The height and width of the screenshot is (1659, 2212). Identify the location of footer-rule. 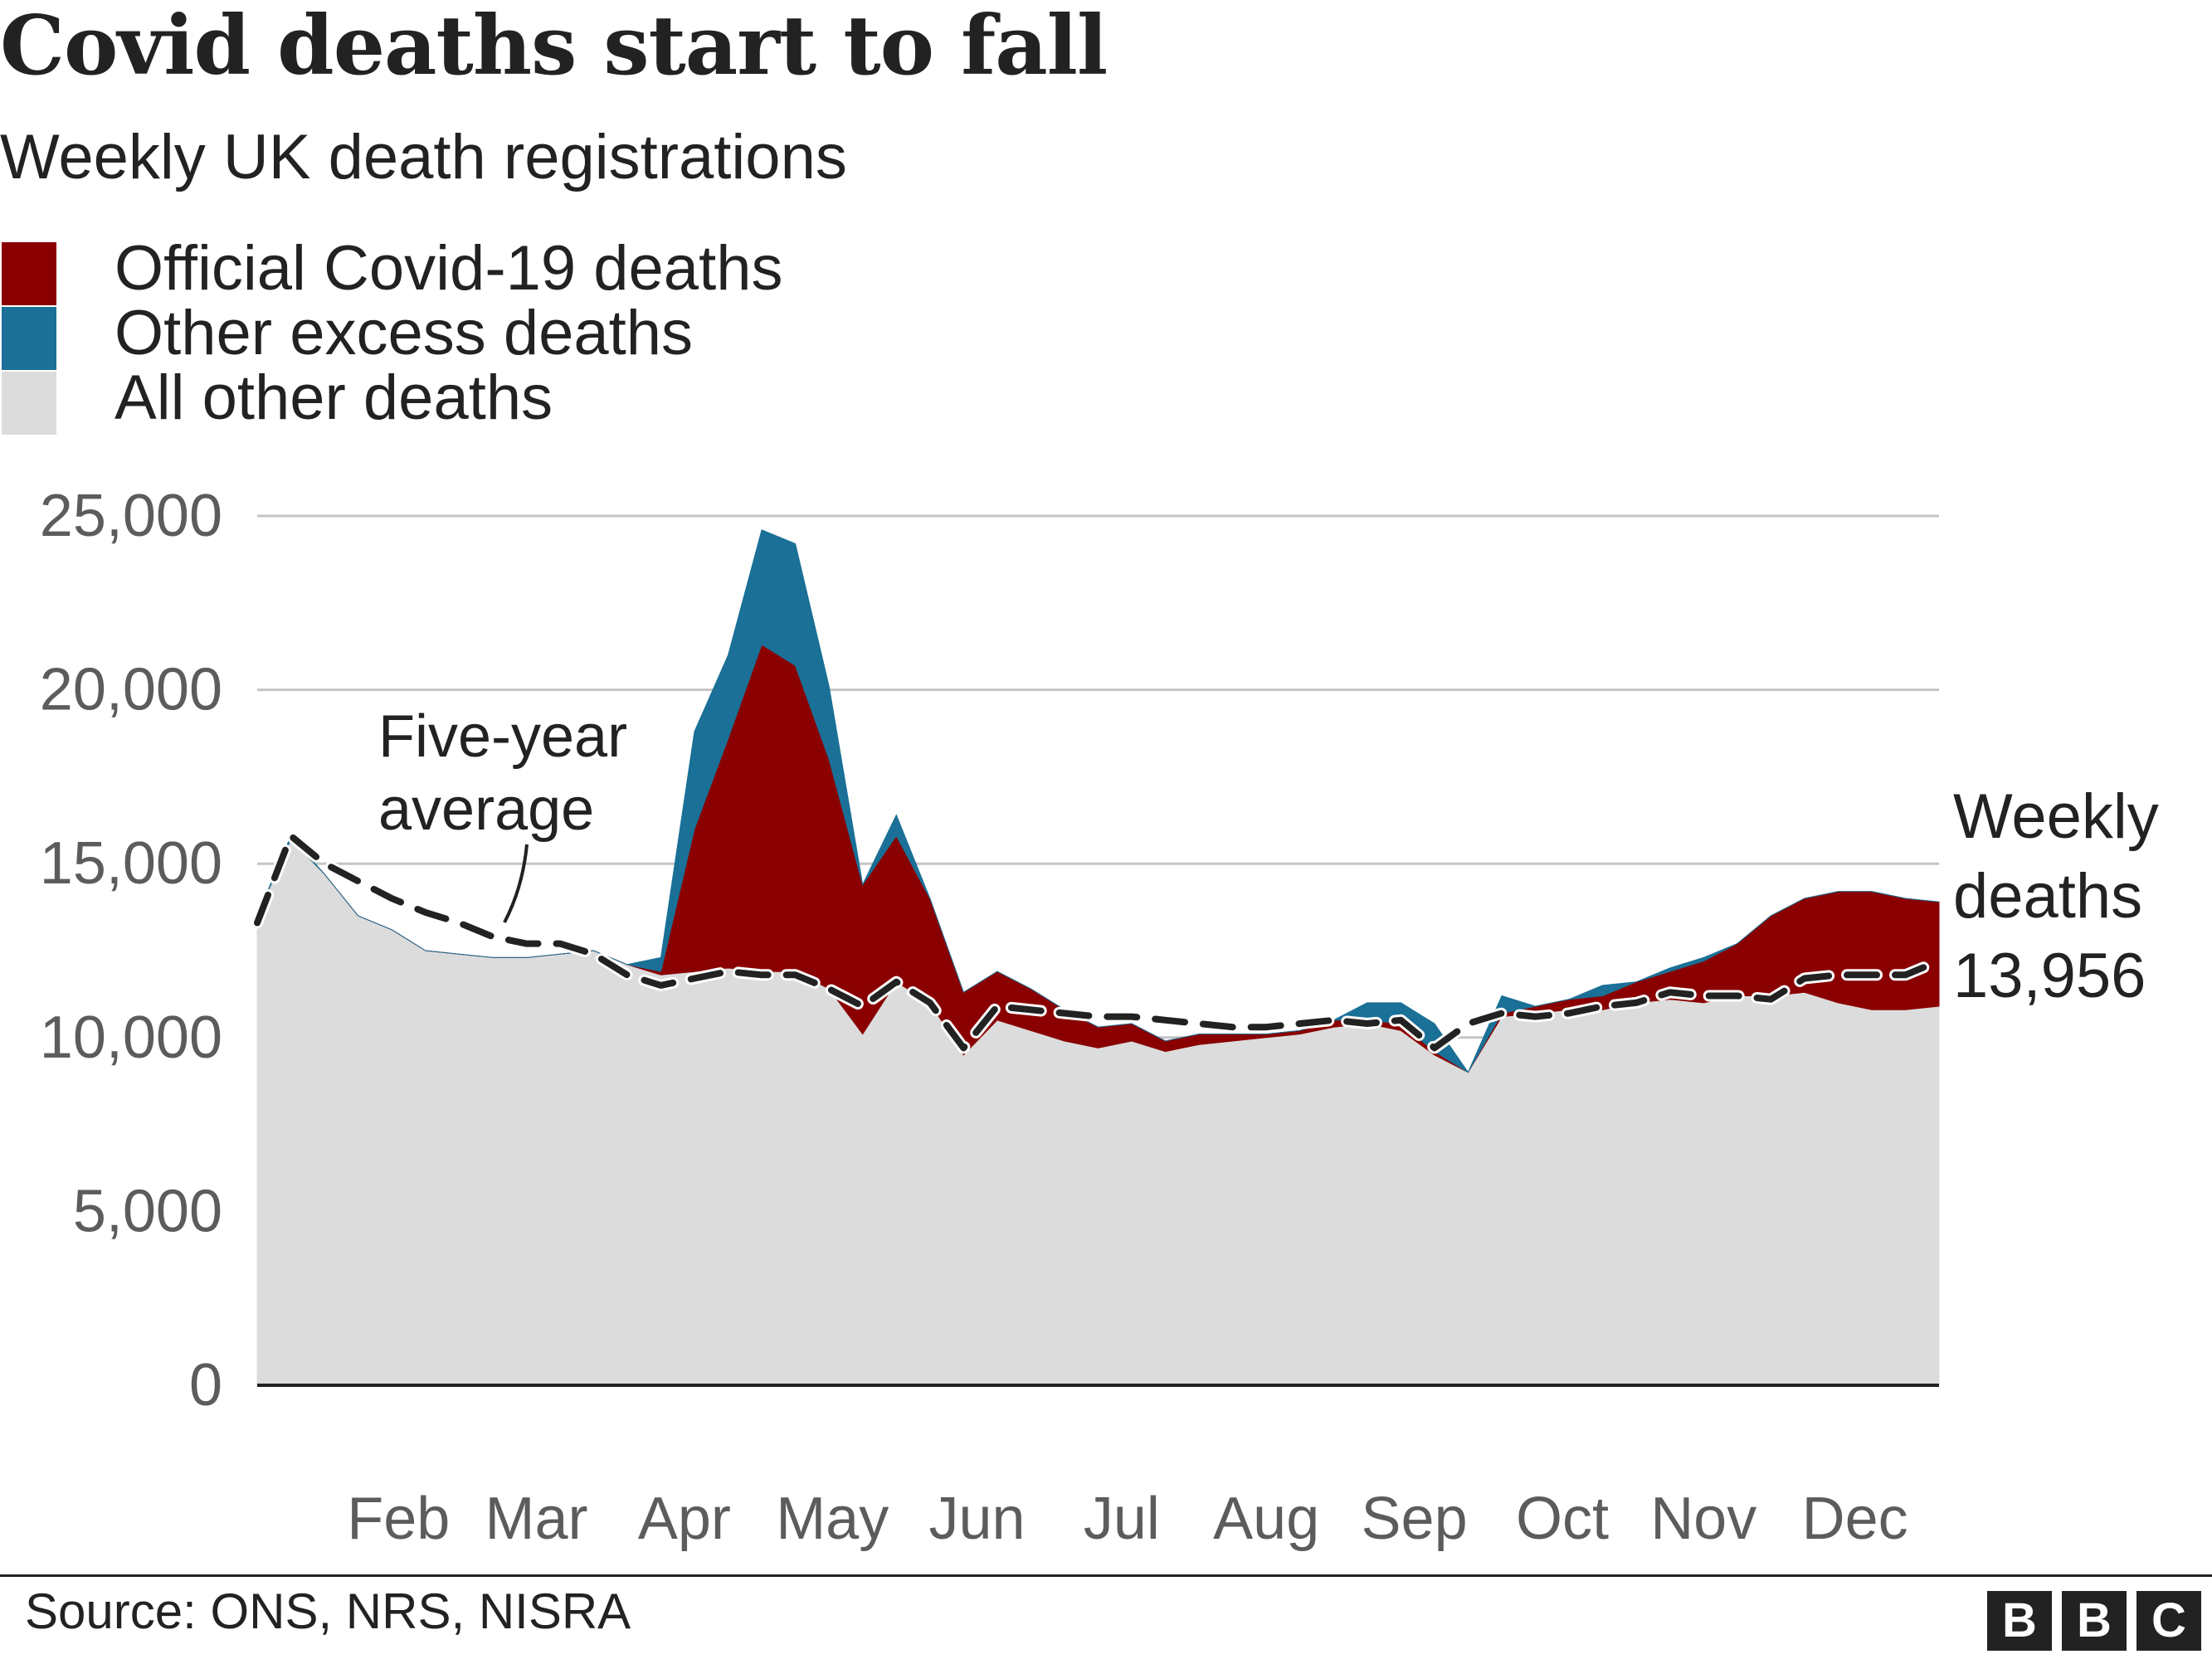
(1106, 1575).